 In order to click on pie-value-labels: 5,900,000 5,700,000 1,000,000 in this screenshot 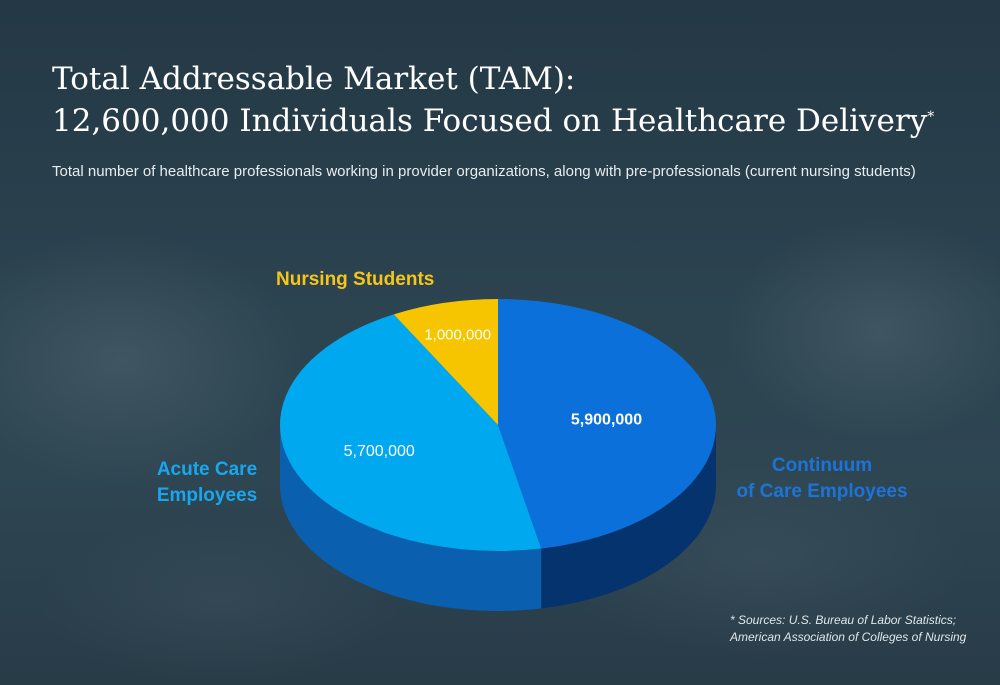, I will do `click(493, 393)`.